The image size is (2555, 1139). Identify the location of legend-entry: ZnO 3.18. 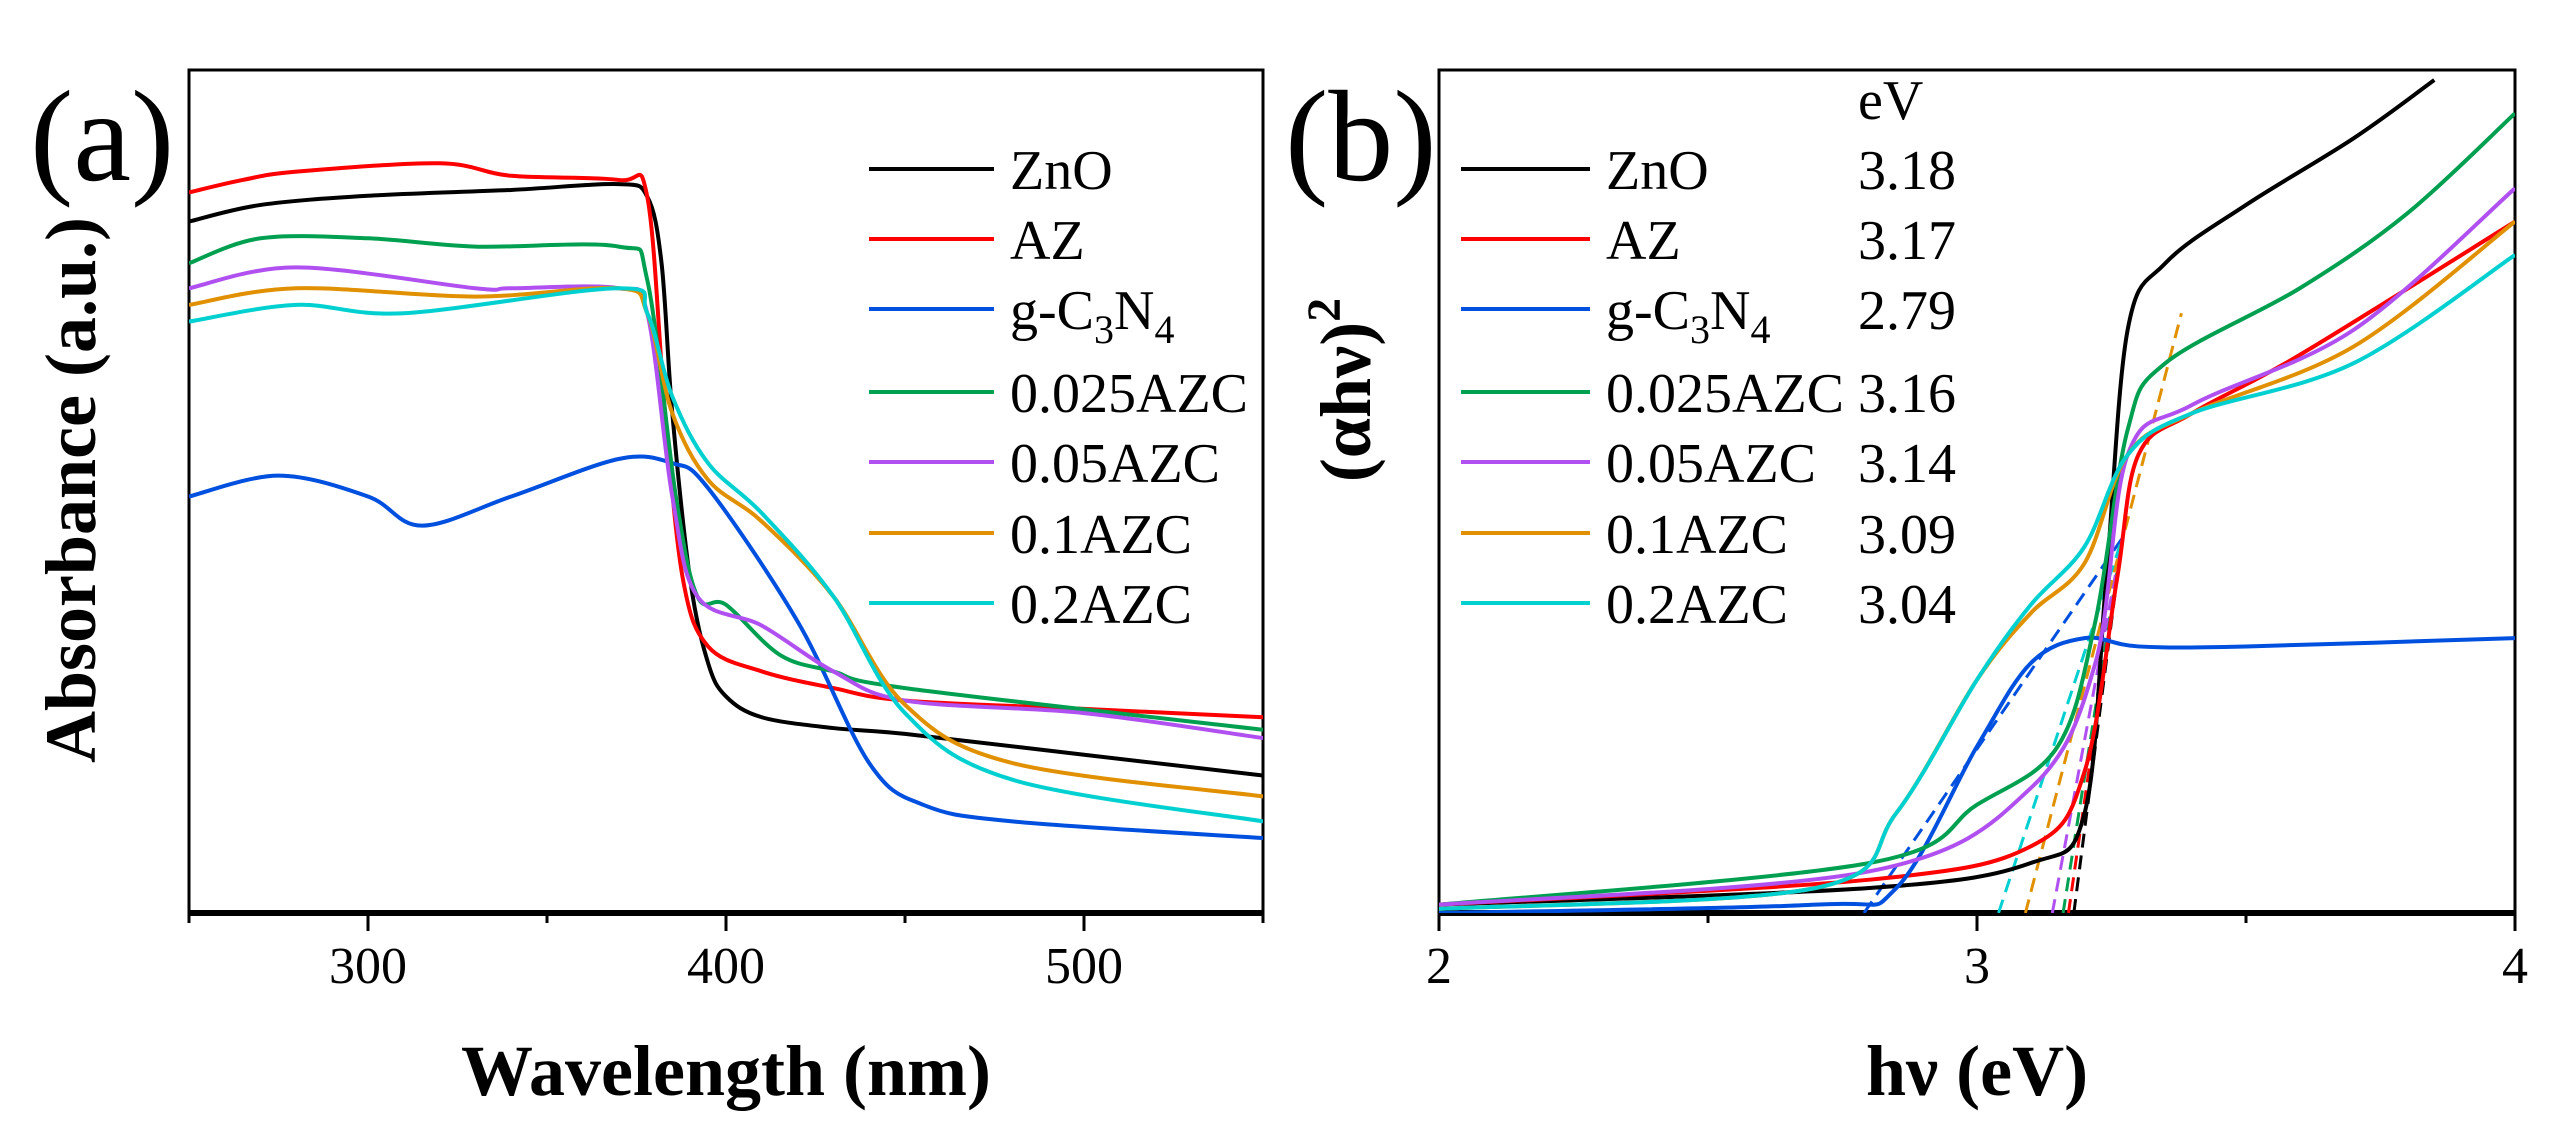
(1708, 171).